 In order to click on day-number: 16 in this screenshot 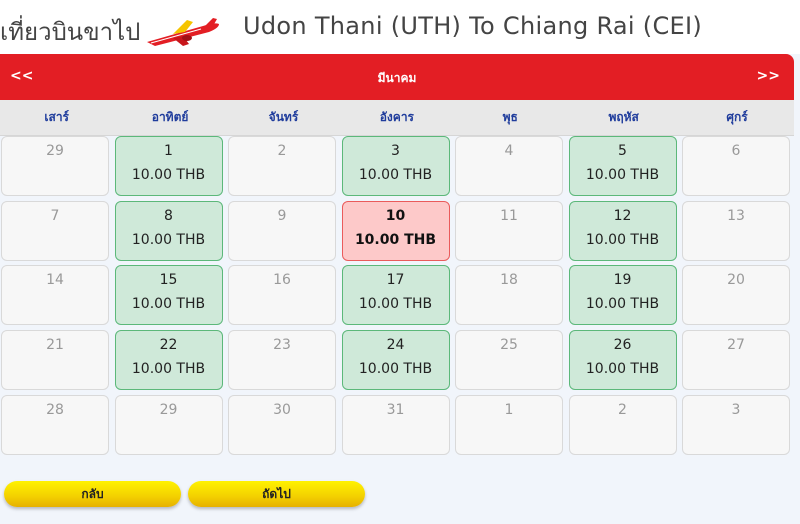, I will do `click(282, 280)`.